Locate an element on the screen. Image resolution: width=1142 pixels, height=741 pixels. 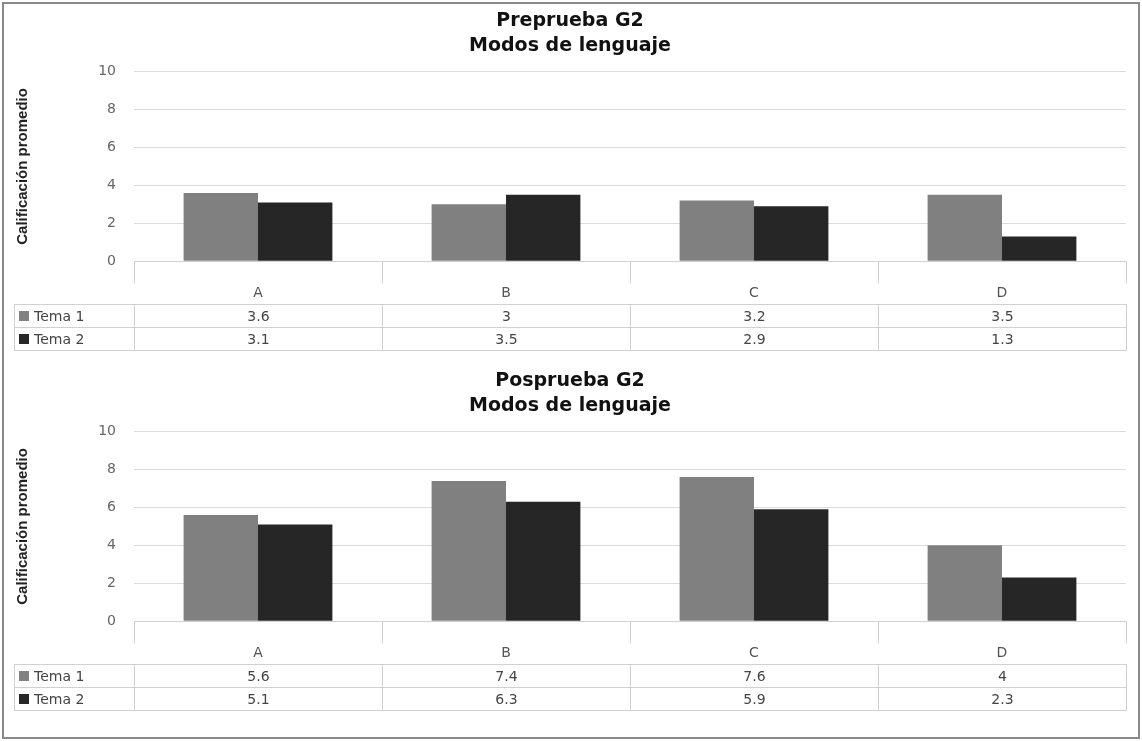
data-label: 3.2 is located at coordinates (754, 316).